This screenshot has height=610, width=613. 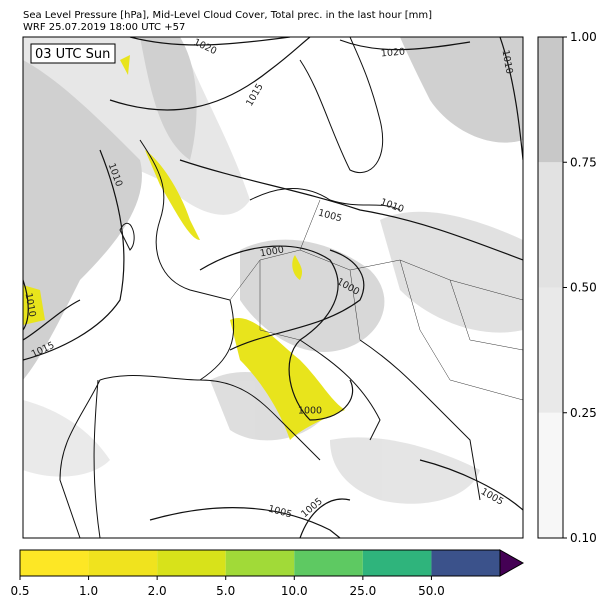 I want to click on colorbar-tick-label: 0.50, so click(x=583, y=288).